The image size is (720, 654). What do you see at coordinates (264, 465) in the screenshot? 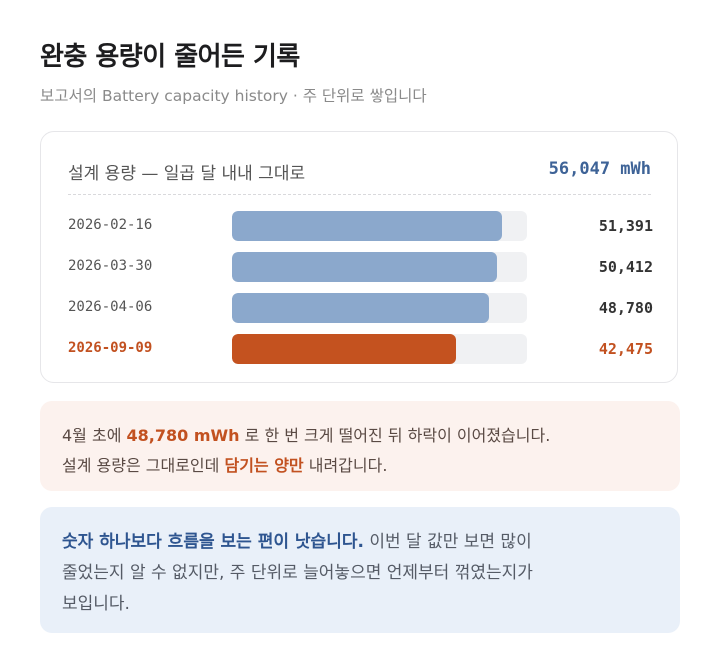
I see `note-highlight: 담기는 양만` at bounding box center [264, 465].